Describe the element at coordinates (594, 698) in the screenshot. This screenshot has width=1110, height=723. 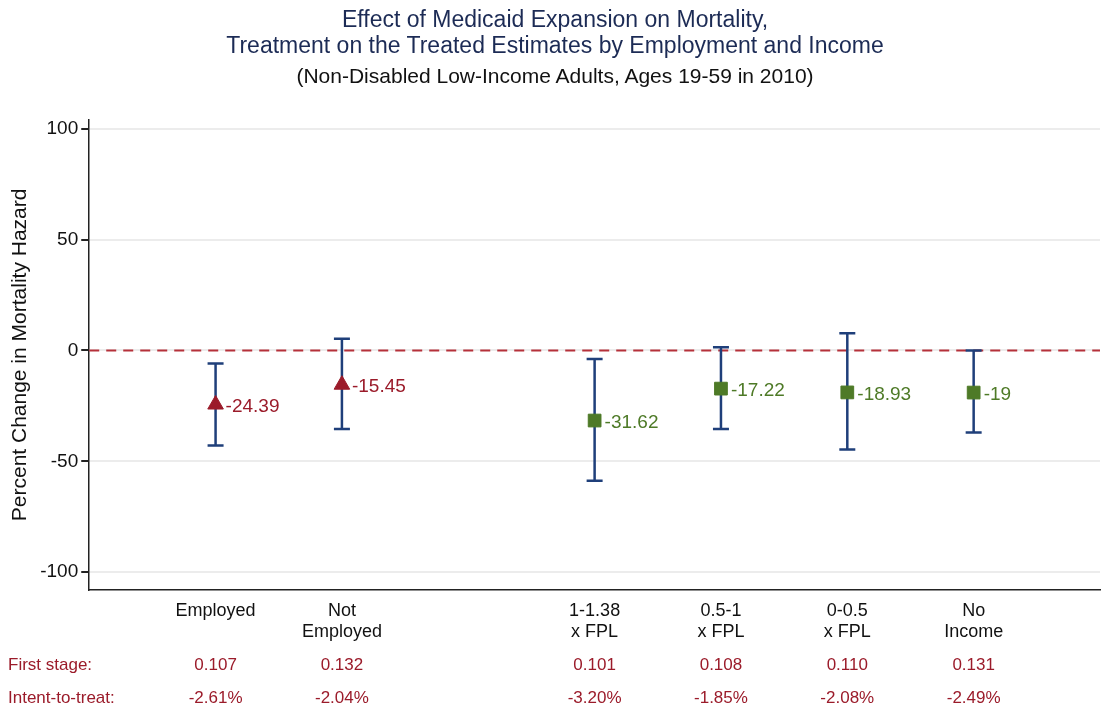
I see `text: -3.20%` at that location.